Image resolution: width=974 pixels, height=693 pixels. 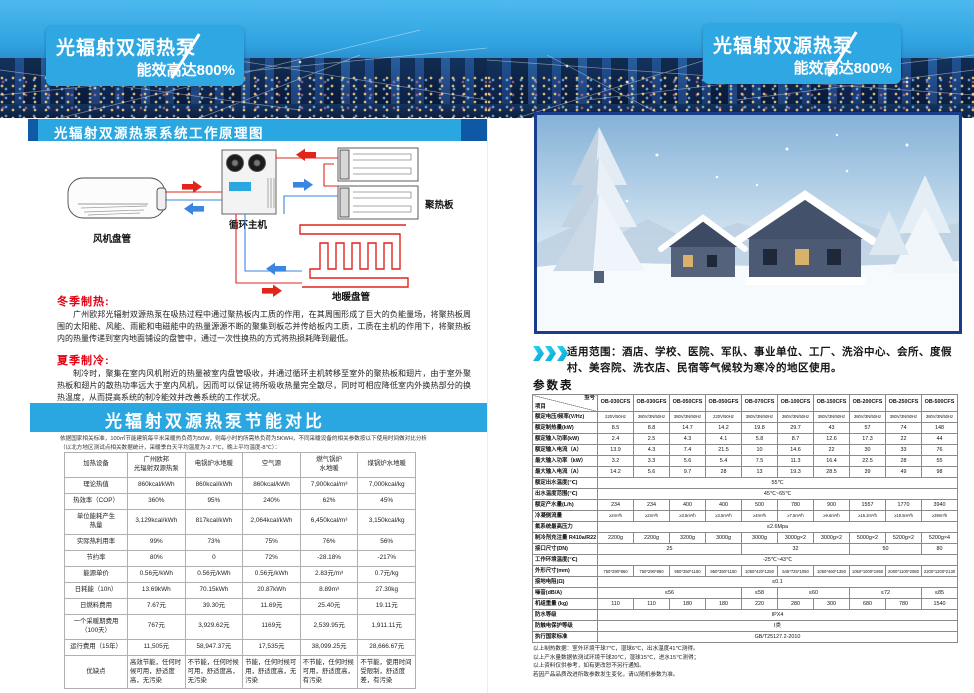 I want to click on table-cell: 300, so click(x=831, y=604).